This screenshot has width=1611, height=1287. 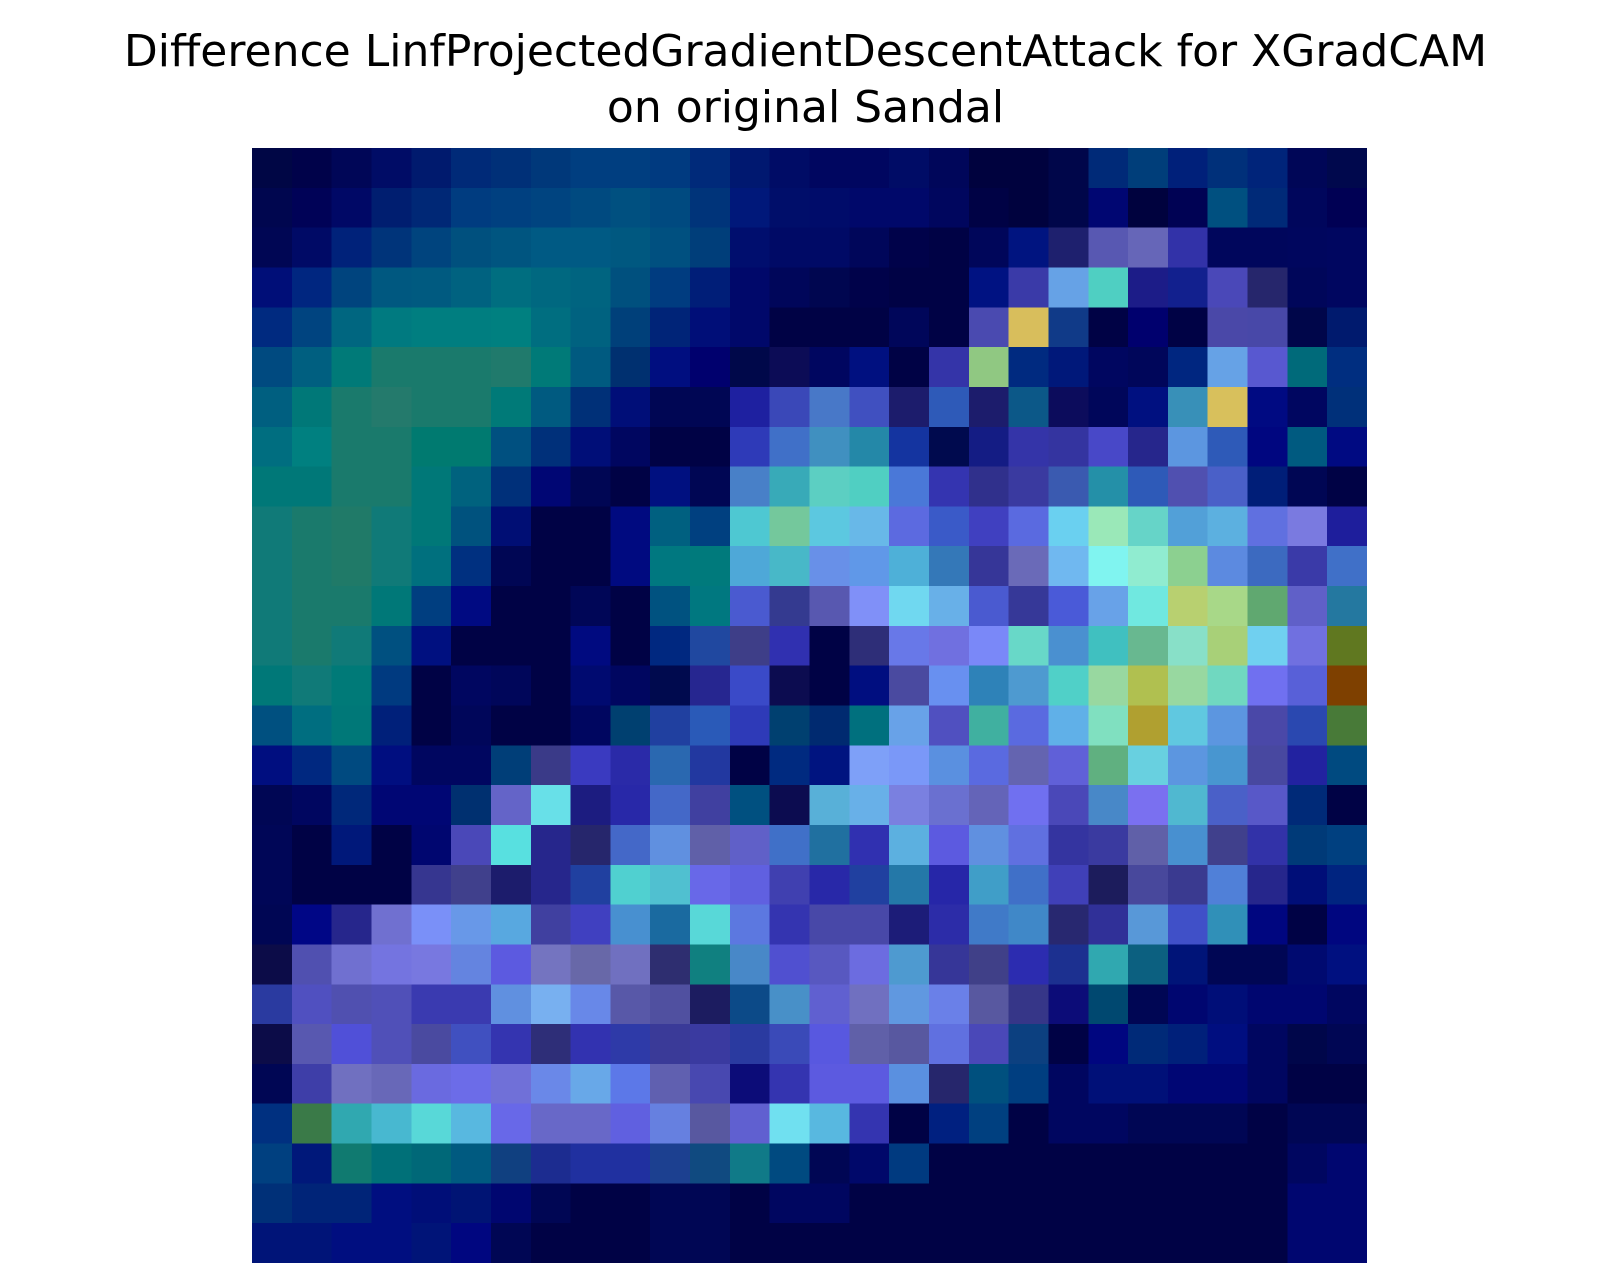 I want to click on chart-title-line-2: on original Sandal, so click(x=805, y=107).